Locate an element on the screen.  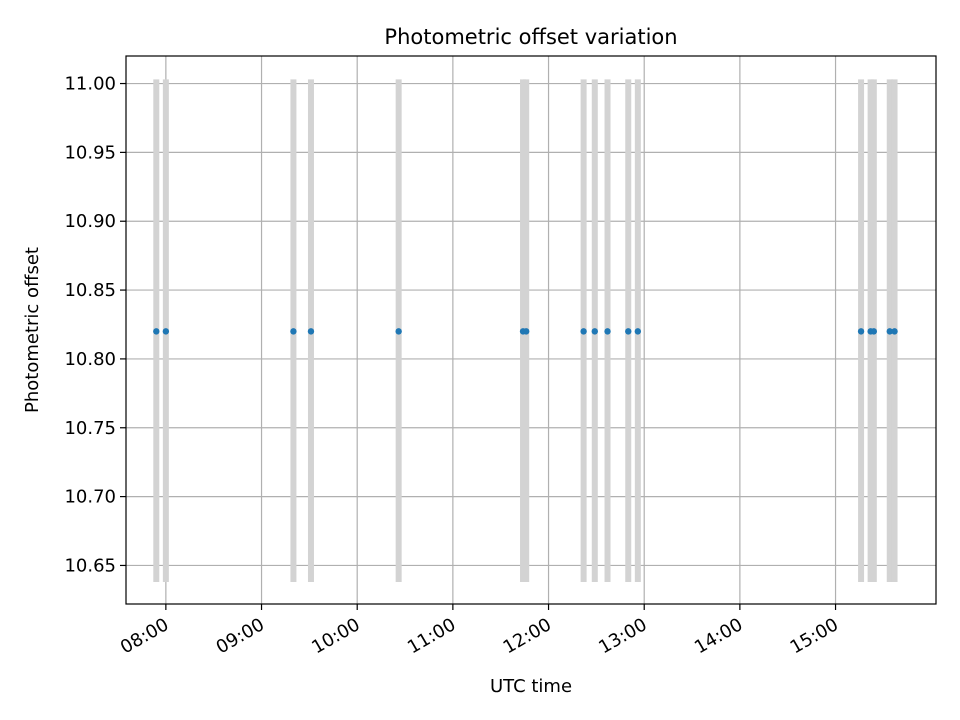
y-tick-label: 10.70 is located at coordinates (90, 497).